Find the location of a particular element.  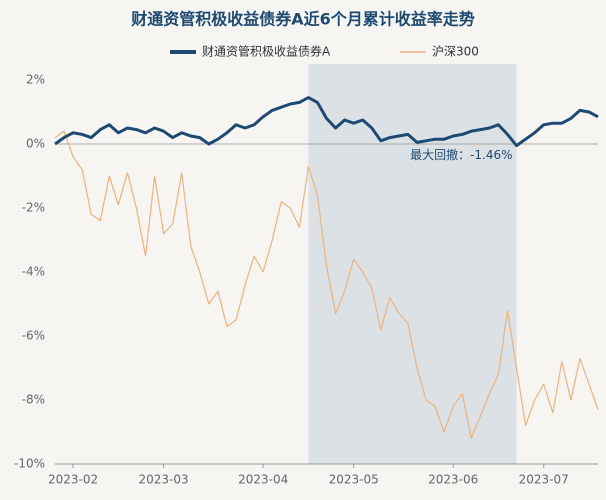

legend-label: 沪深300 is located at coordinates (455, 52).